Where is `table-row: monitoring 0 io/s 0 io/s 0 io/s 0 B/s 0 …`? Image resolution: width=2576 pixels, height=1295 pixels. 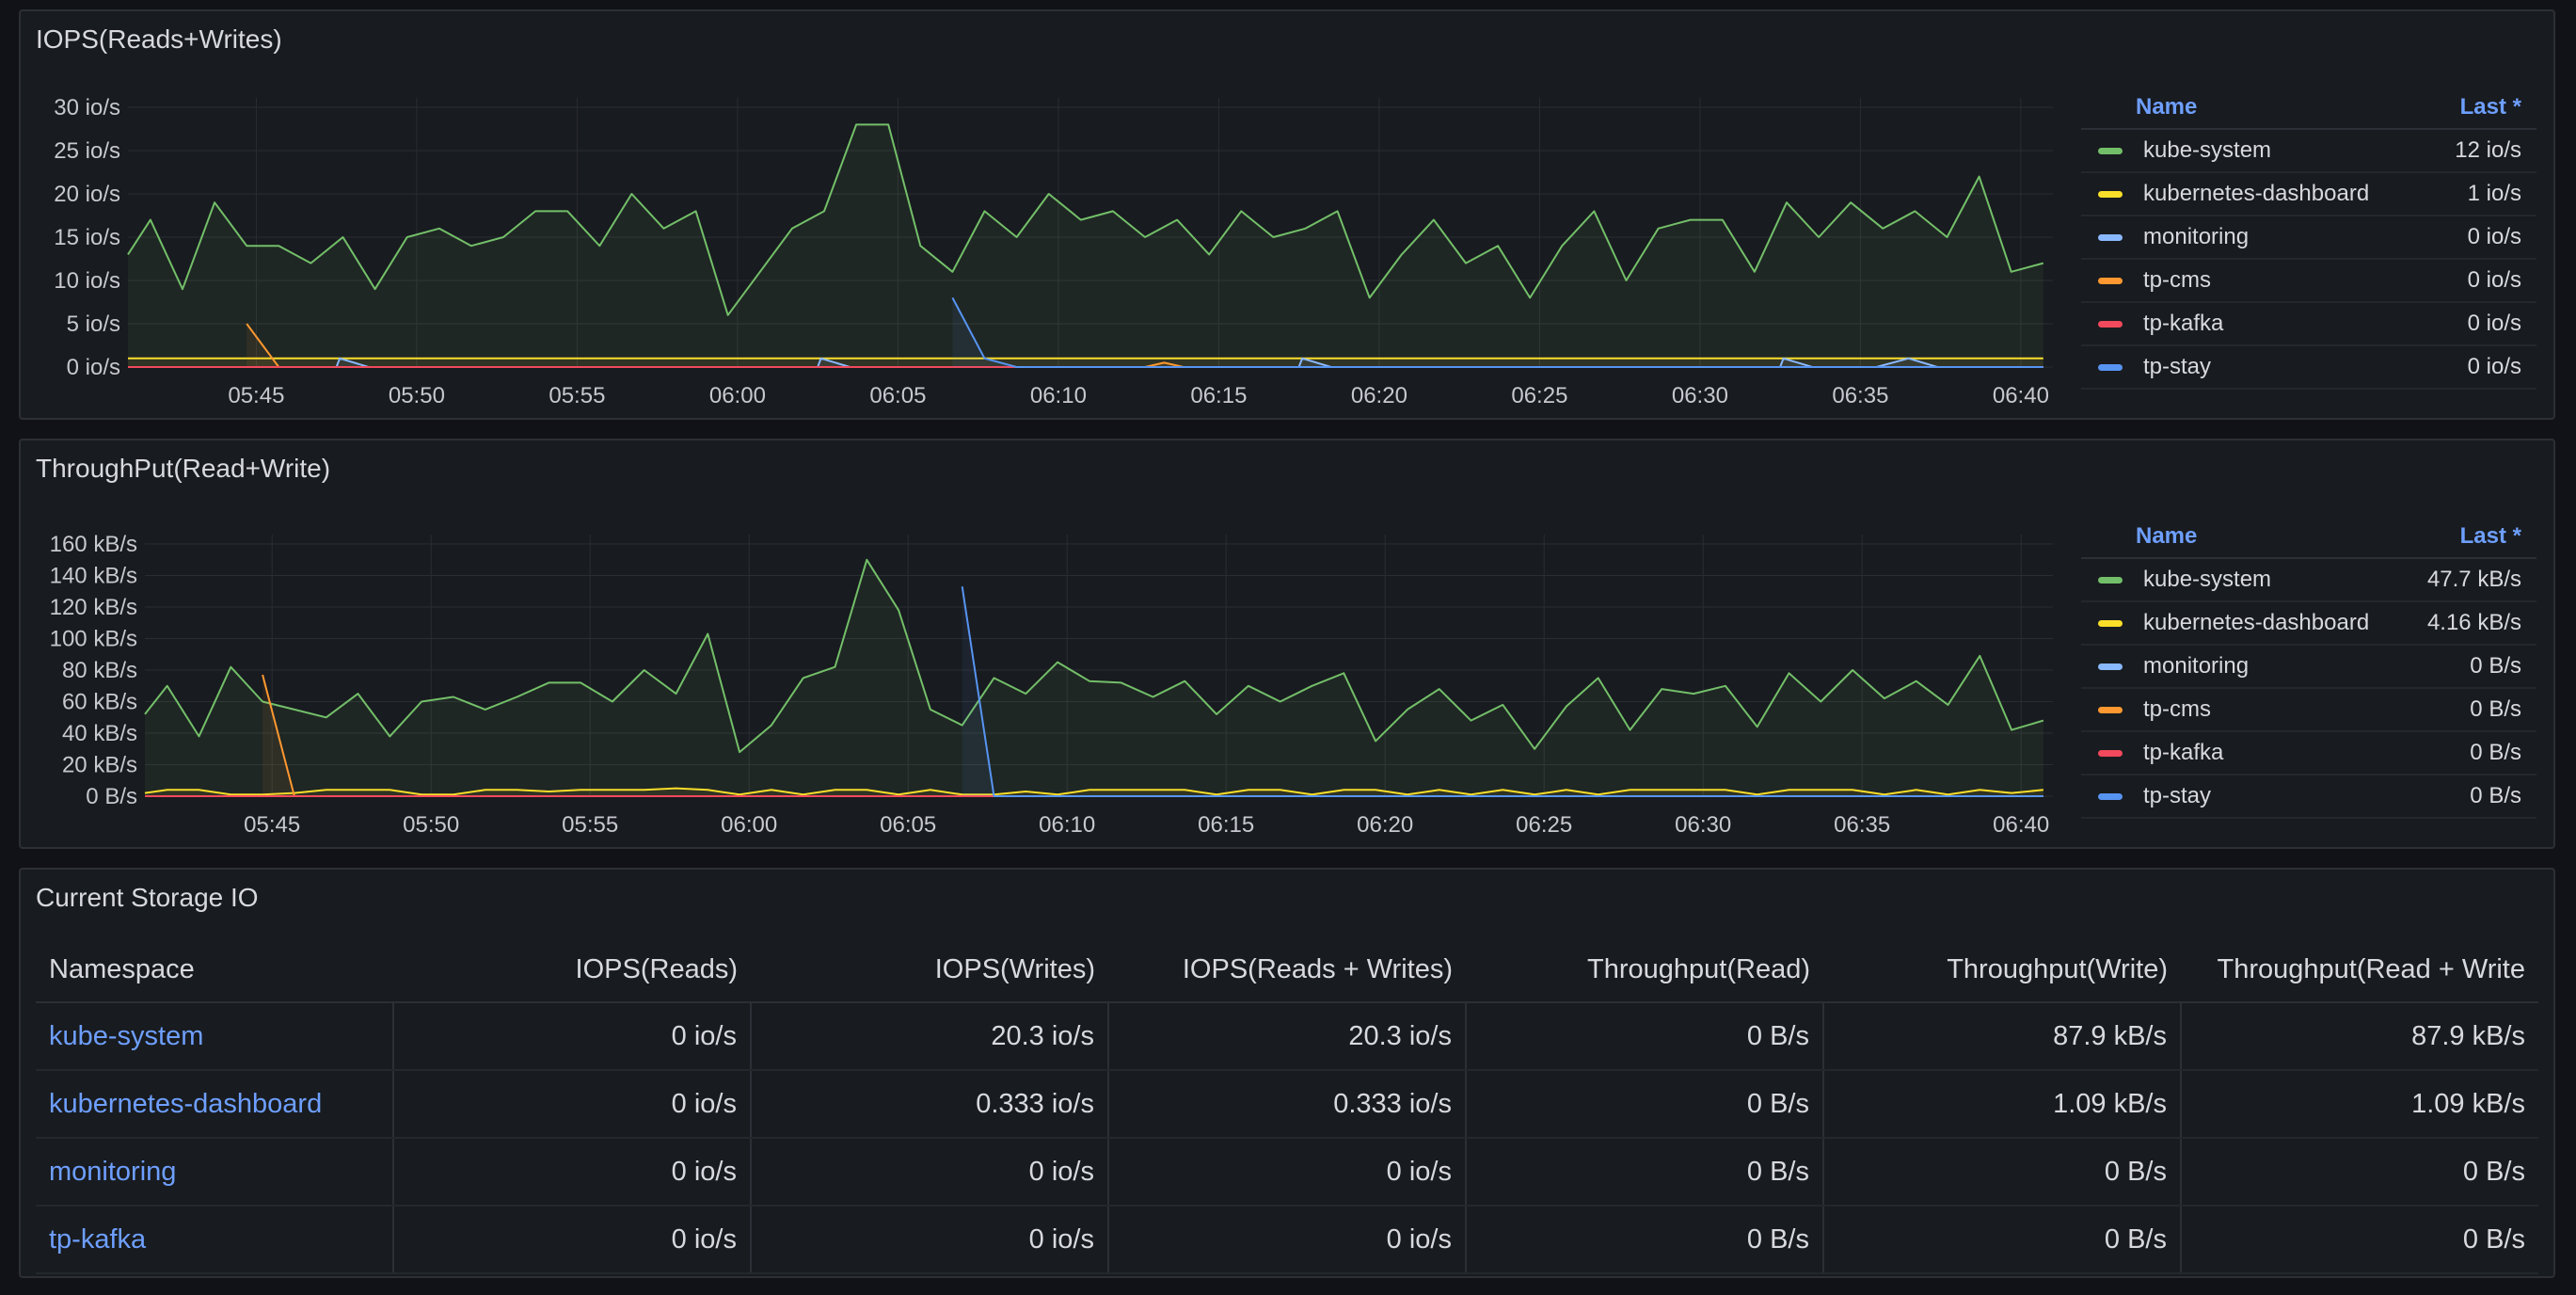
table-row: monitoring 0 io/s 0 io/s 0 io/s 0 B/s 0 … is located at coordinates (1287, 1172).